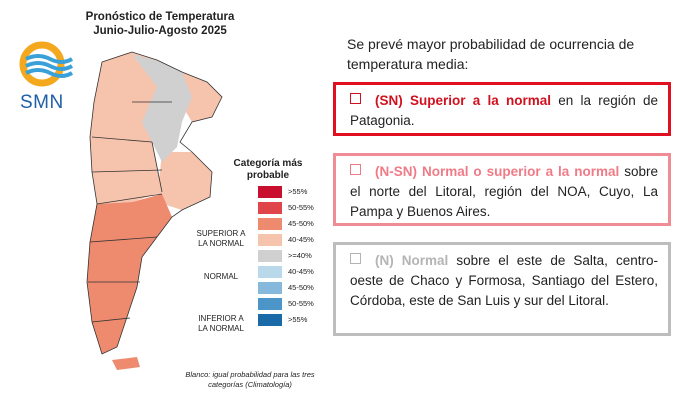  I want to click on smn-logo-icon, so click(46, 64).